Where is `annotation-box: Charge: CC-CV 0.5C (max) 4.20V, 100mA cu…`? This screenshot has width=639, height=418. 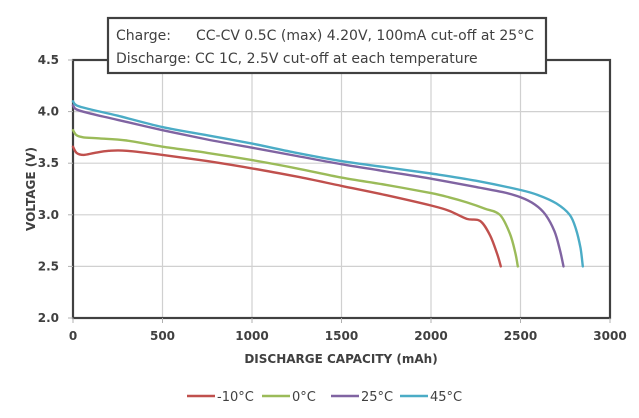 annotation-box: Charge: CC-CV 0.5C (max) 4.20V, 100mA cu… is located at coordinates (327, 45).